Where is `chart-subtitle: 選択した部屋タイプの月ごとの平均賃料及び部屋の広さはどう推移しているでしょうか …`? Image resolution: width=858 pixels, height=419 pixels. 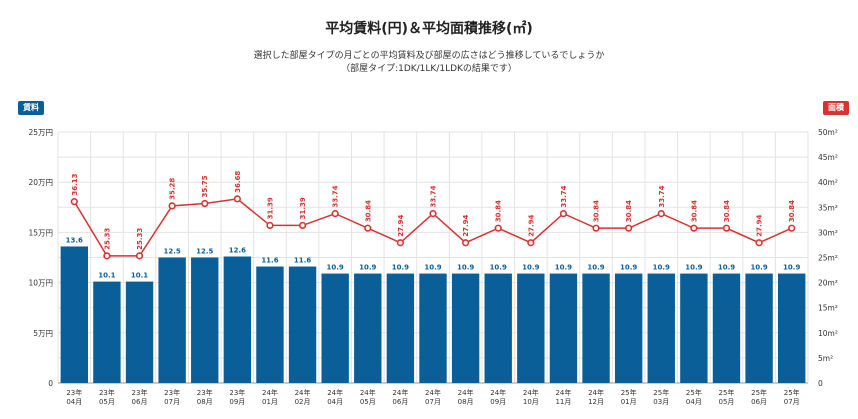
chart-subtitle: 選択した部屋タイプの月ごとの平均賃料及び部屋の広さはどう推移しているでしょうか … is located at coordinates (429, 63).